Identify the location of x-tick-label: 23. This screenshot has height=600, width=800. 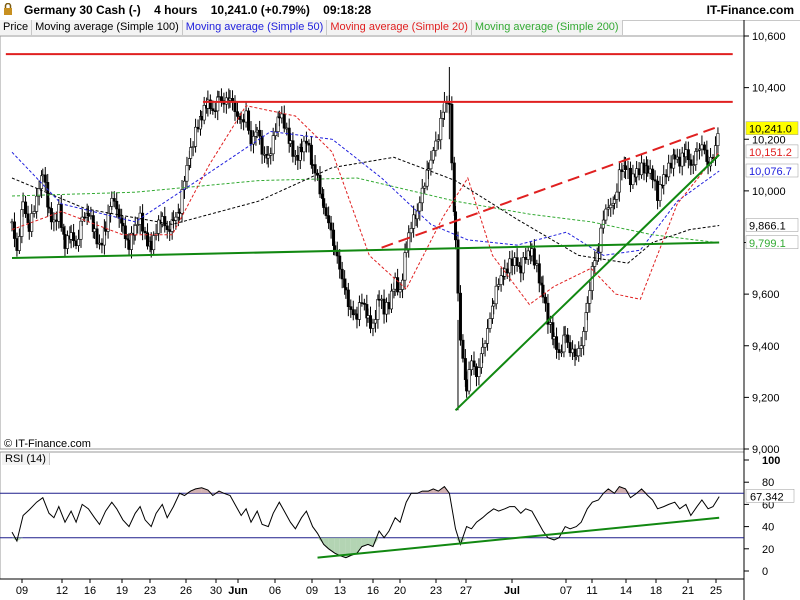
(436, 591).